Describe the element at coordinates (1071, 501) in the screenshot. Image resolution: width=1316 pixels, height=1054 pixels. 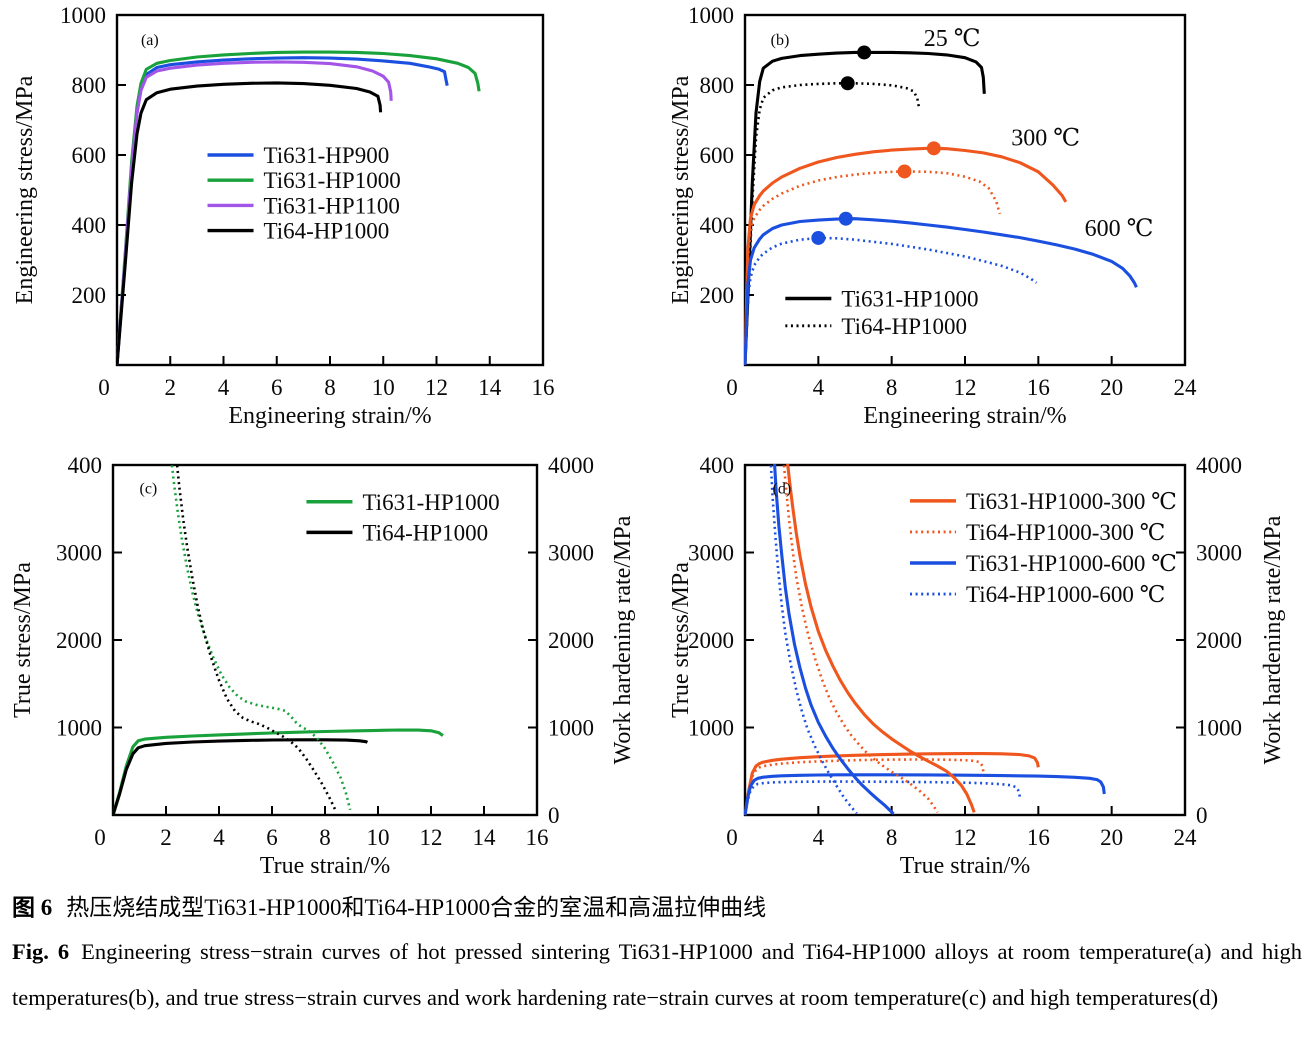
I see `legend-label: Ti631-HP1000-300 ℃` at that location.